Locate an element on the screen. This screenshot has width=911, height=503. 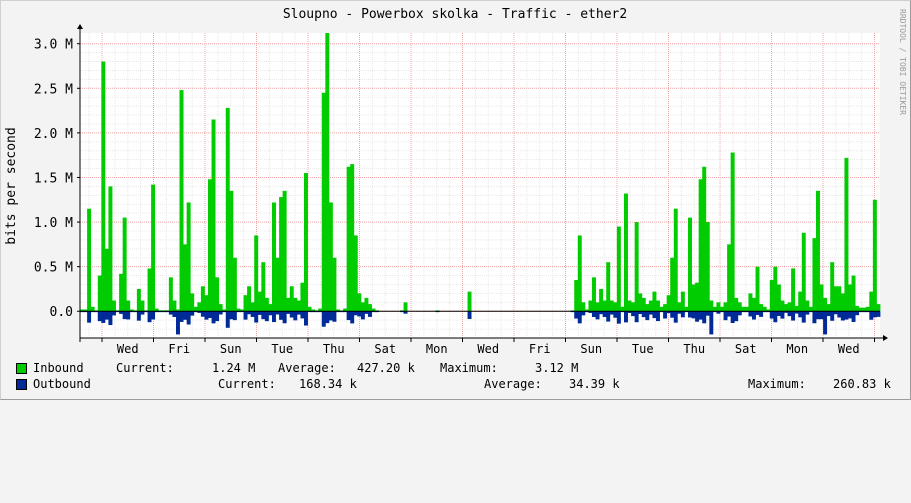
inbound-current-label: Current: is located at coordinates (145, 368).